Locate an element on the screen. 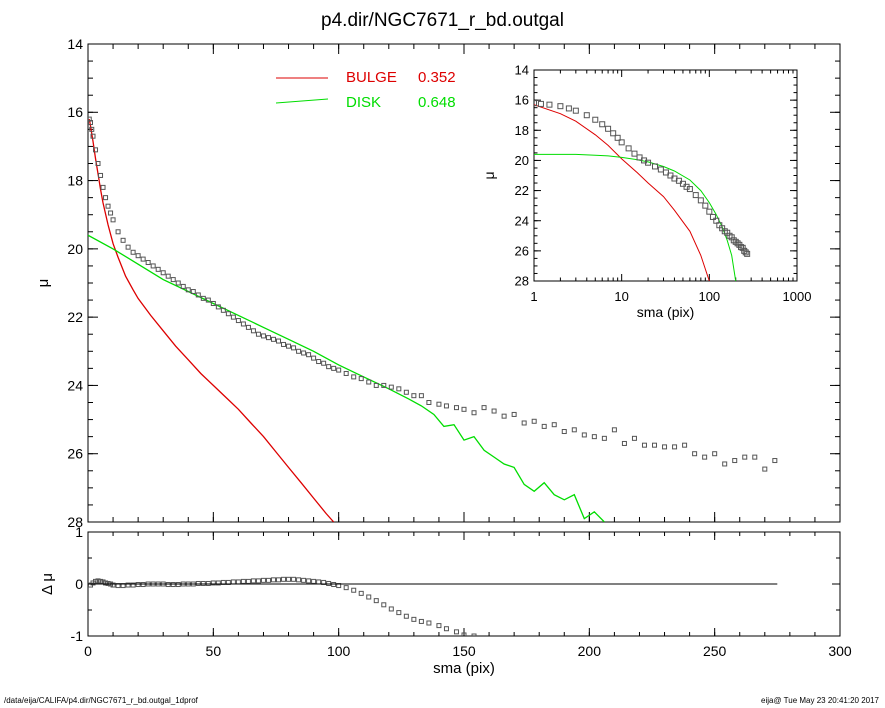 The width and height of the screenshot is (885, 708). inset-y-tick-label: 24 is located at coordinates (522, 220).